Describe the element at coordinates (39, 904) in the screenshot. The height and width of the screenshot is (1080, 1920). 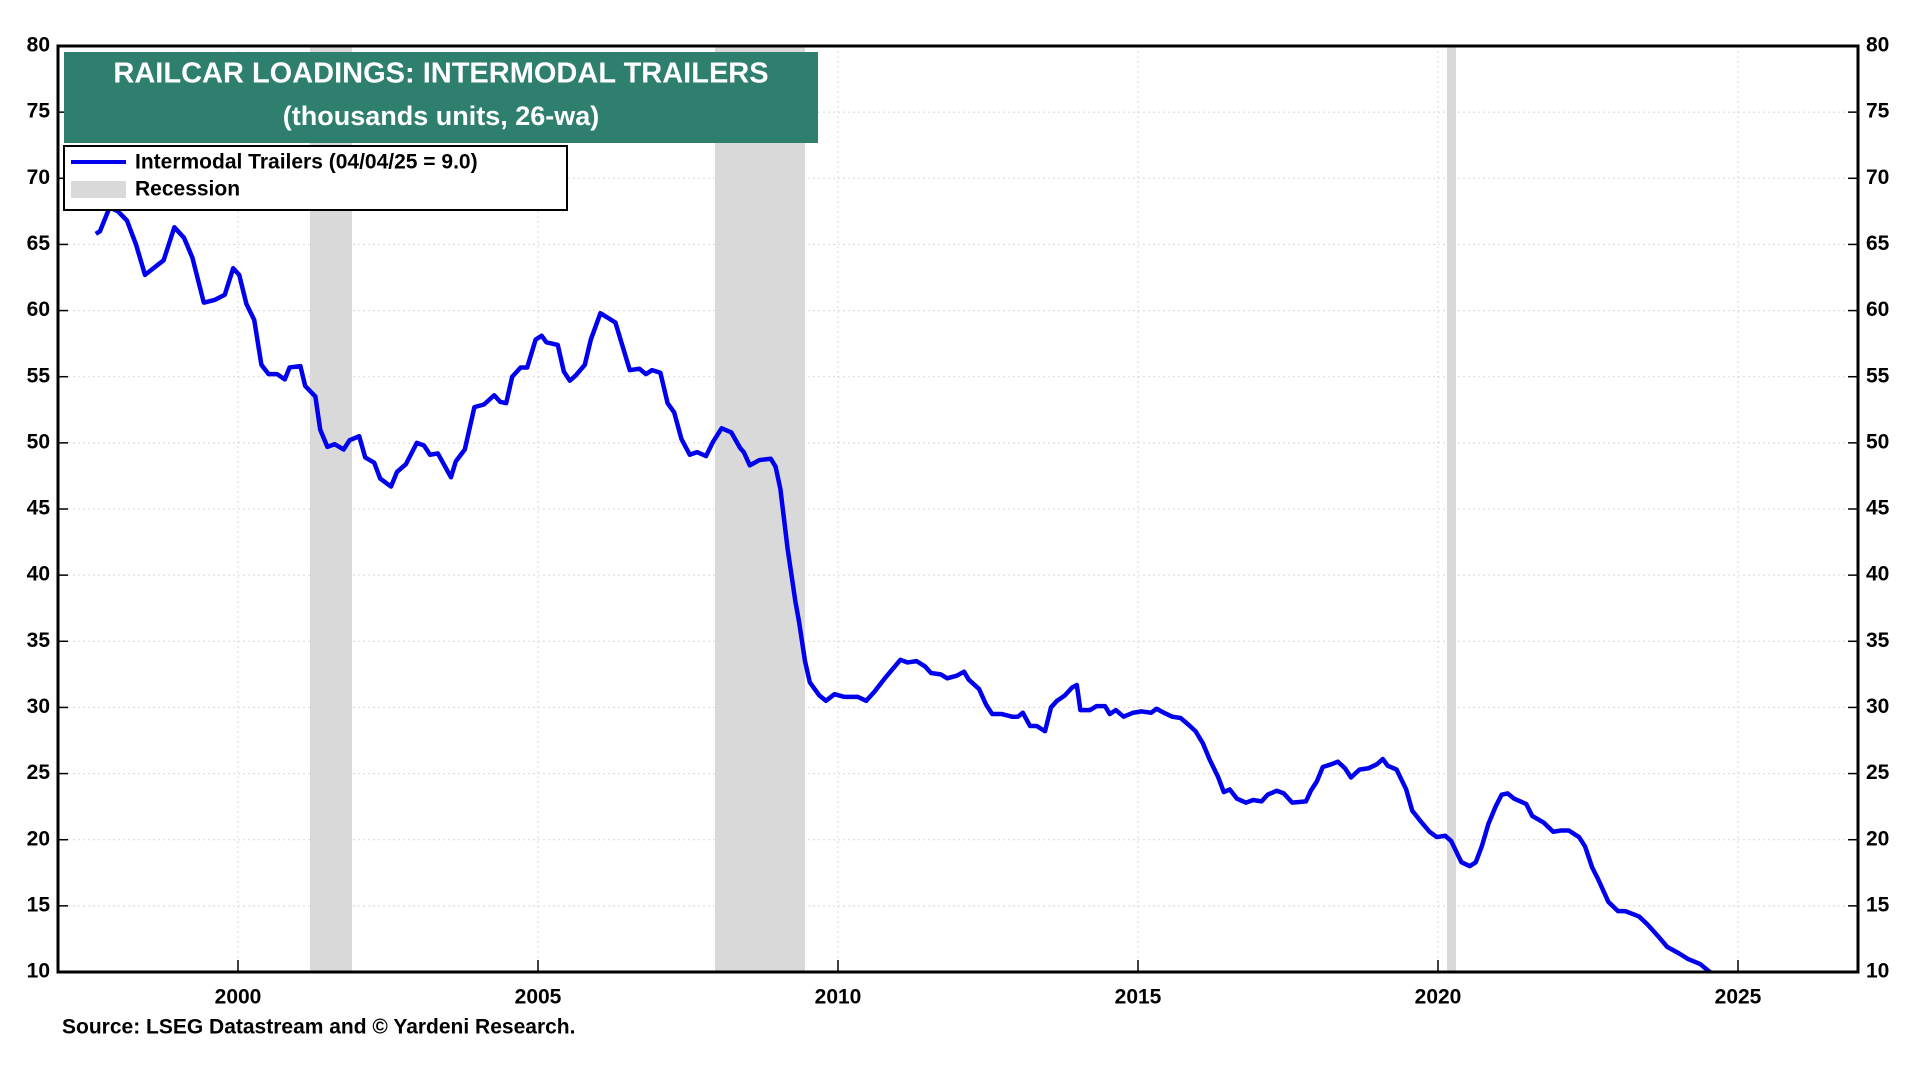
I see `y-tick-label: 15` at that location.